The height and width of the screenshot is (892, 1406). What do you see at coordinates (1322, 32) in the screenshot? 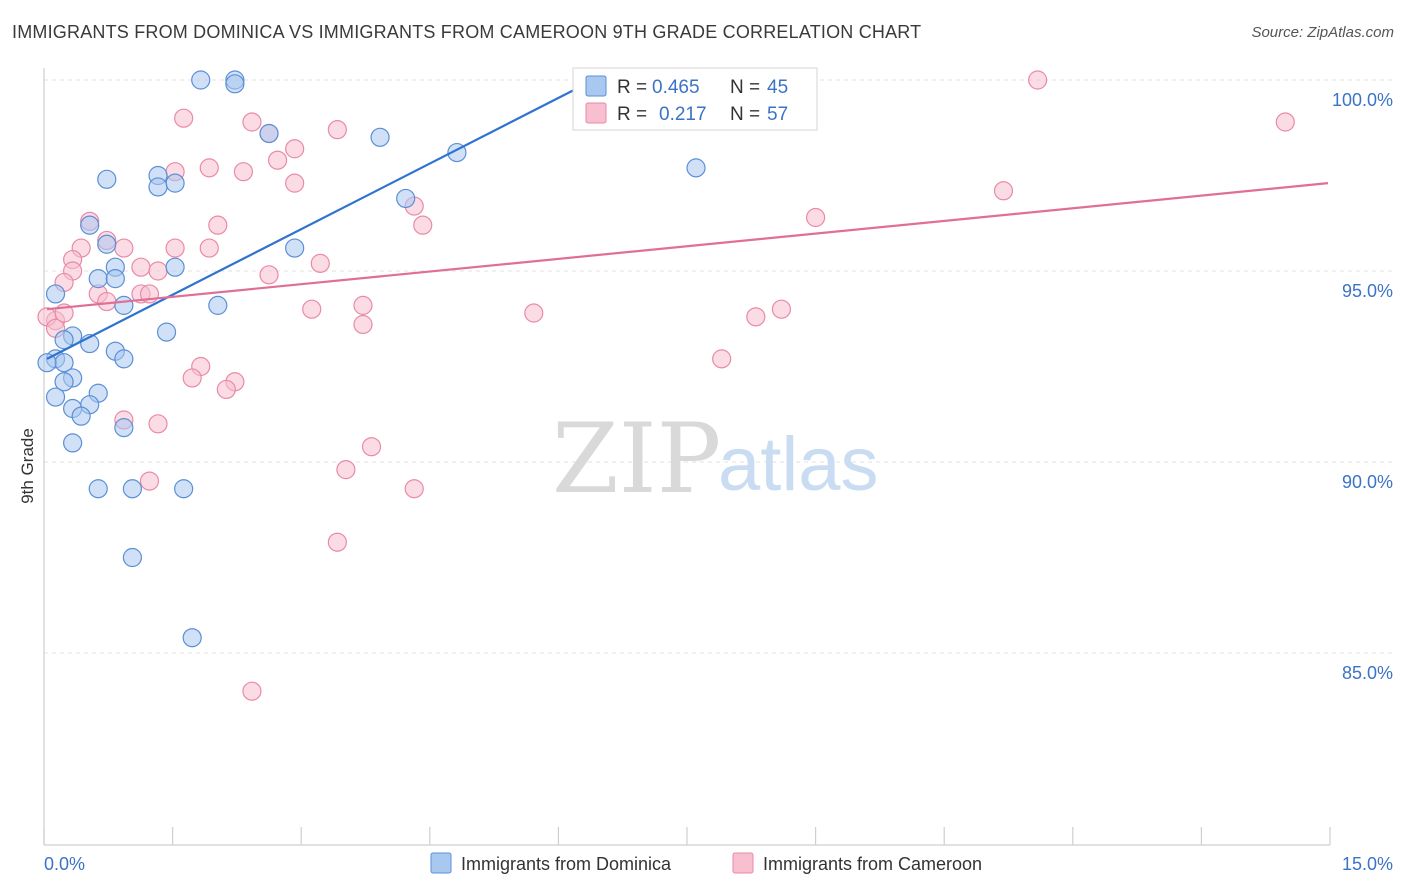
I see `source-label: Source: ZipAtlas.com` at bounding box center [1322, 32].